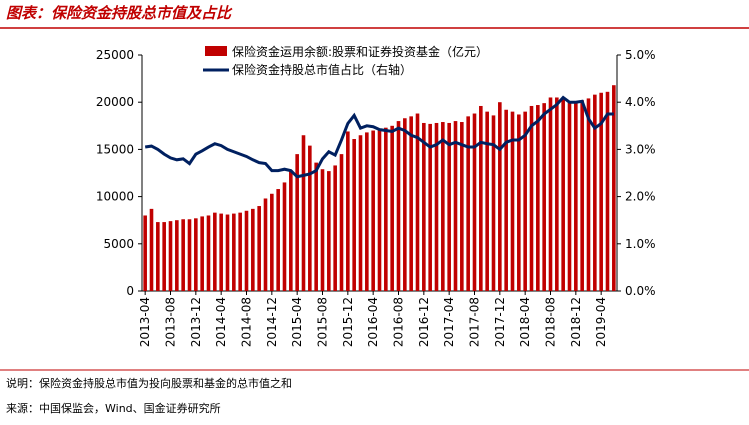  I want to click on x-tick-label: 2017-12, so click(500, 322).